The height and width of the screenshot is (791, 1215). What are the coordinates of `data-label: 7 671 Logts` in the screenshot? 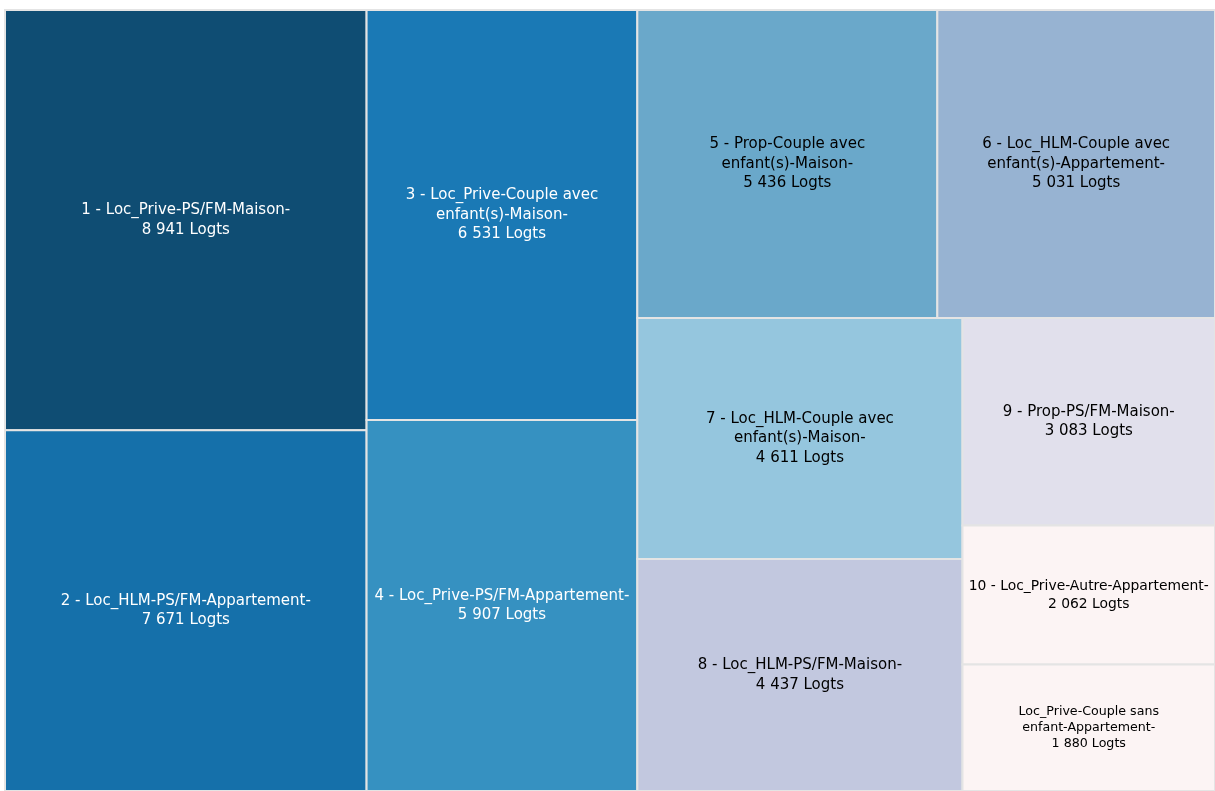 It's located at (186, 619).